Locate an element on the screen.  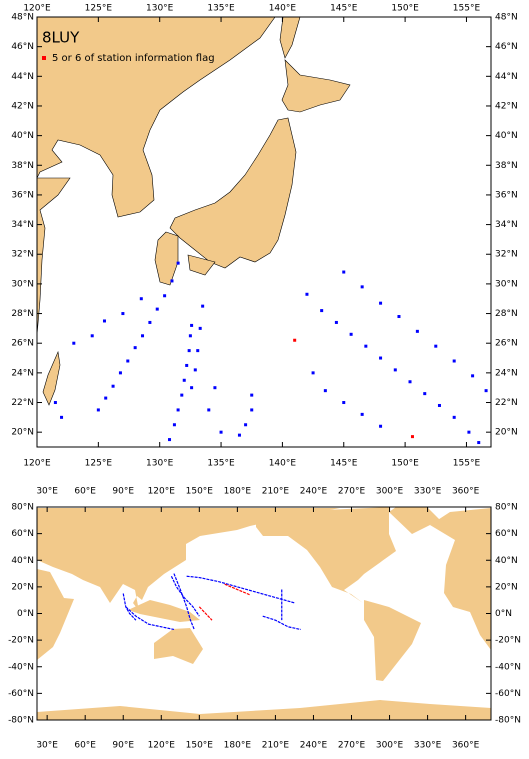
legend-swatch is located at coordinates (44, 58).